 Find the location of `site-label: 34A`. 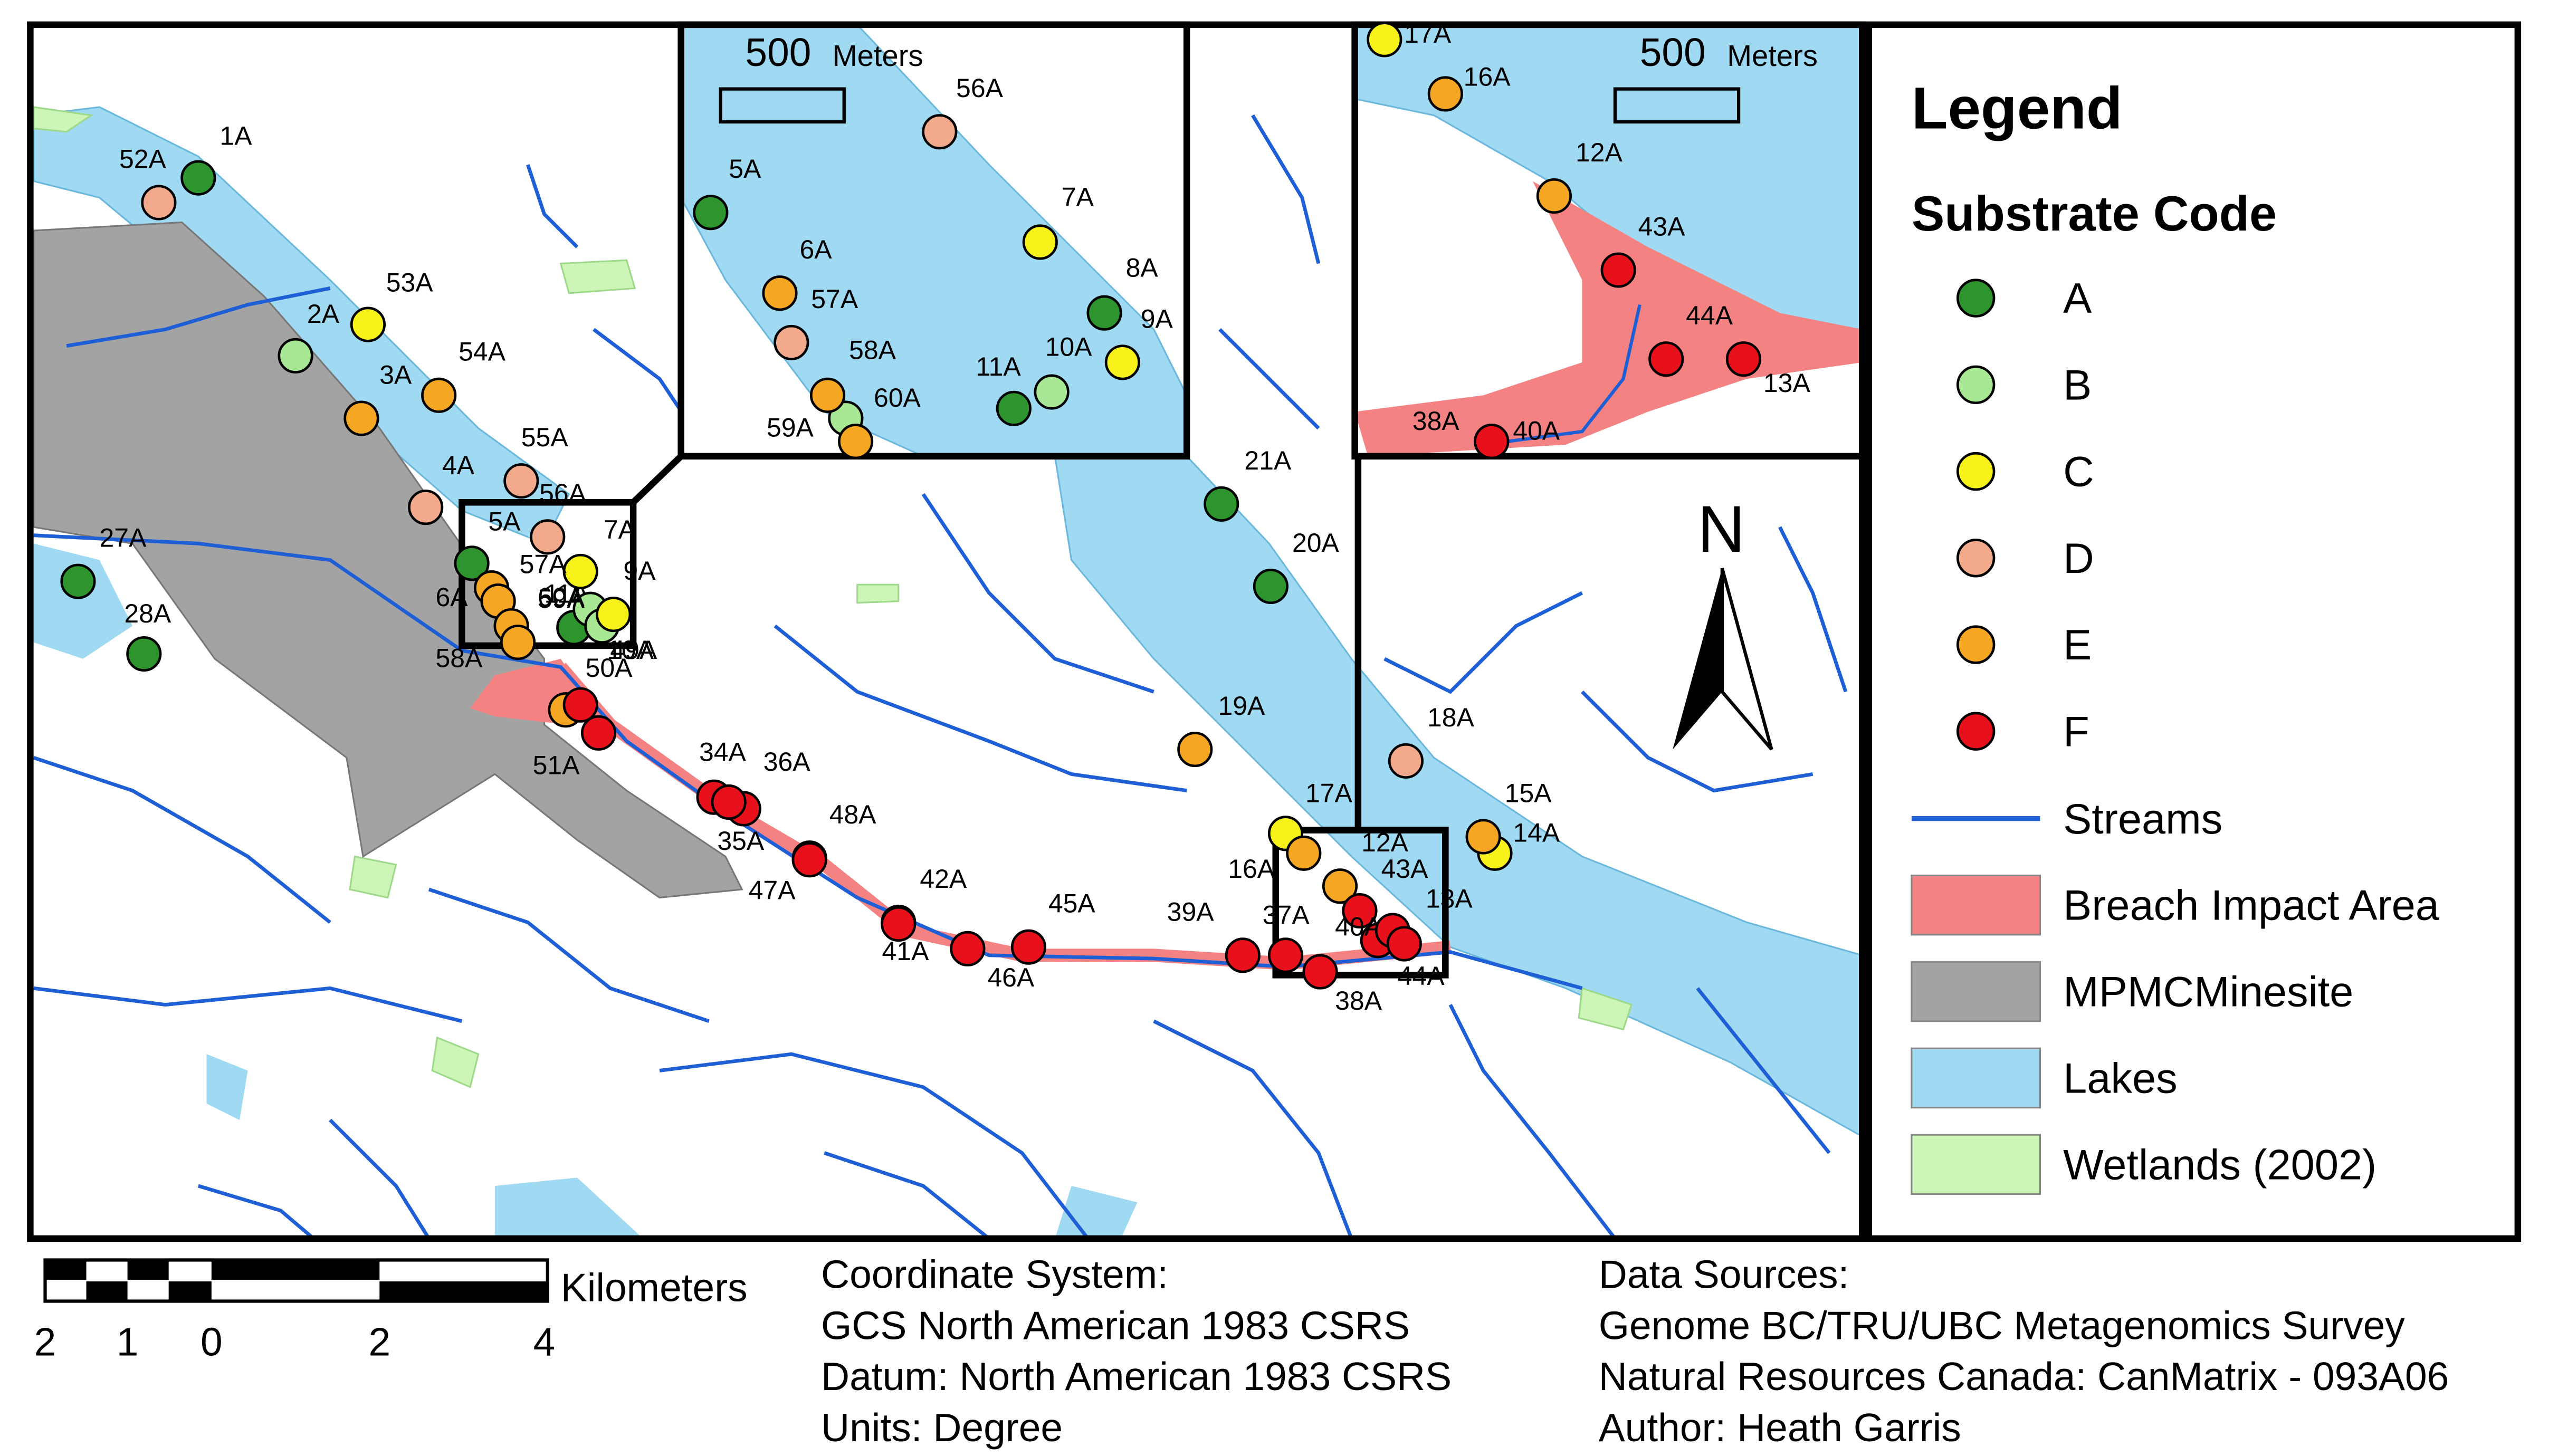

site-label: 34A is located at coordinates (723, 752).